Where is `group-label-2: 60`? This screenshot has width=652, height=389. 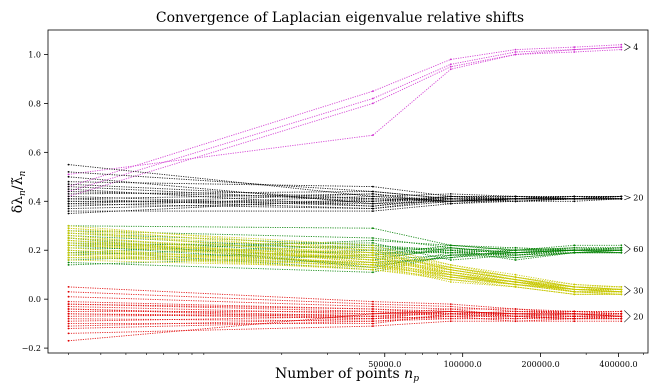 group-label-2: 60 is located at coordinates (633, 249).